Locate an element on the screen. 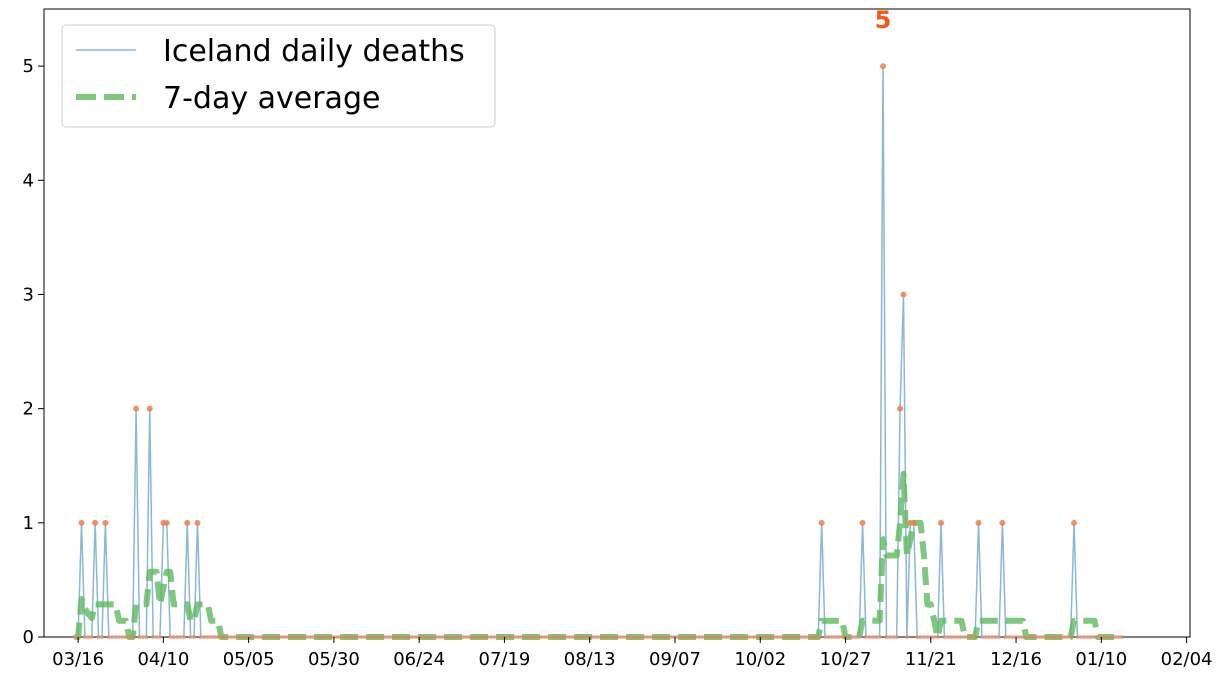 This screenshot has height=687, width=1225. x-tick-label: 11/21 is located at coordinates (931, 659).